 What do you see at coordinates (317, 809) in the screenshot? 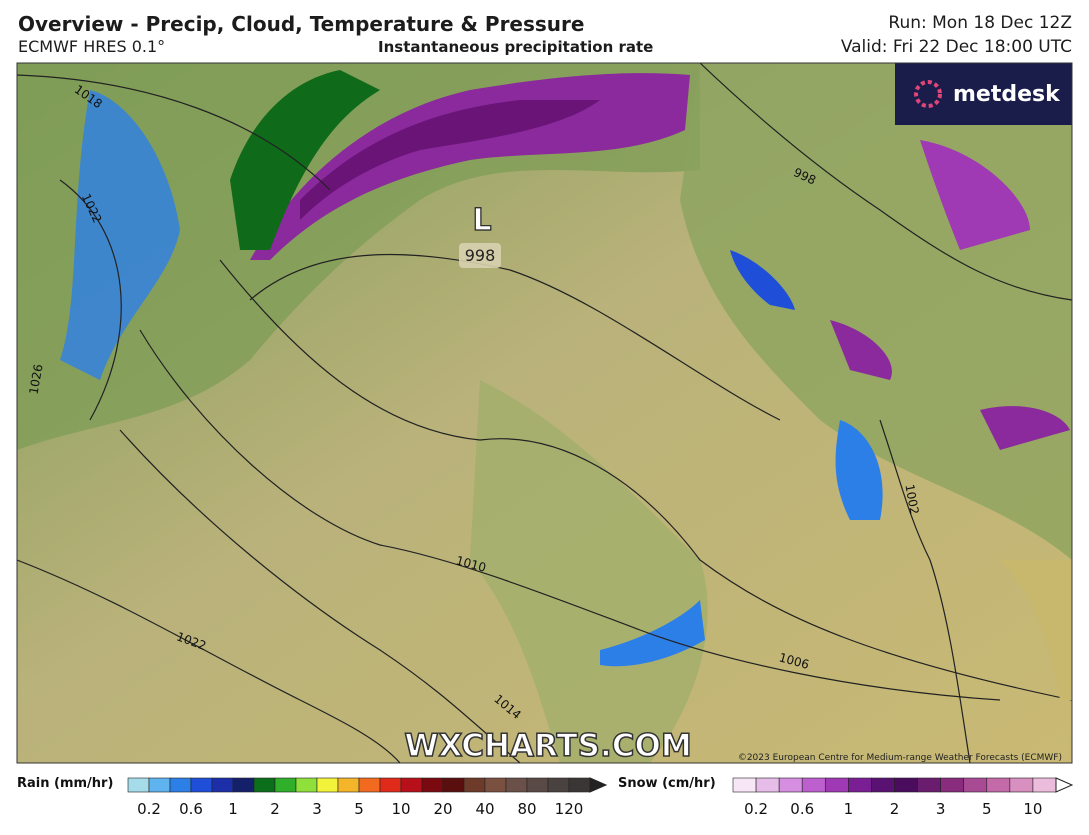
I see `rain-label: 3` at bounding box center [317, 809].